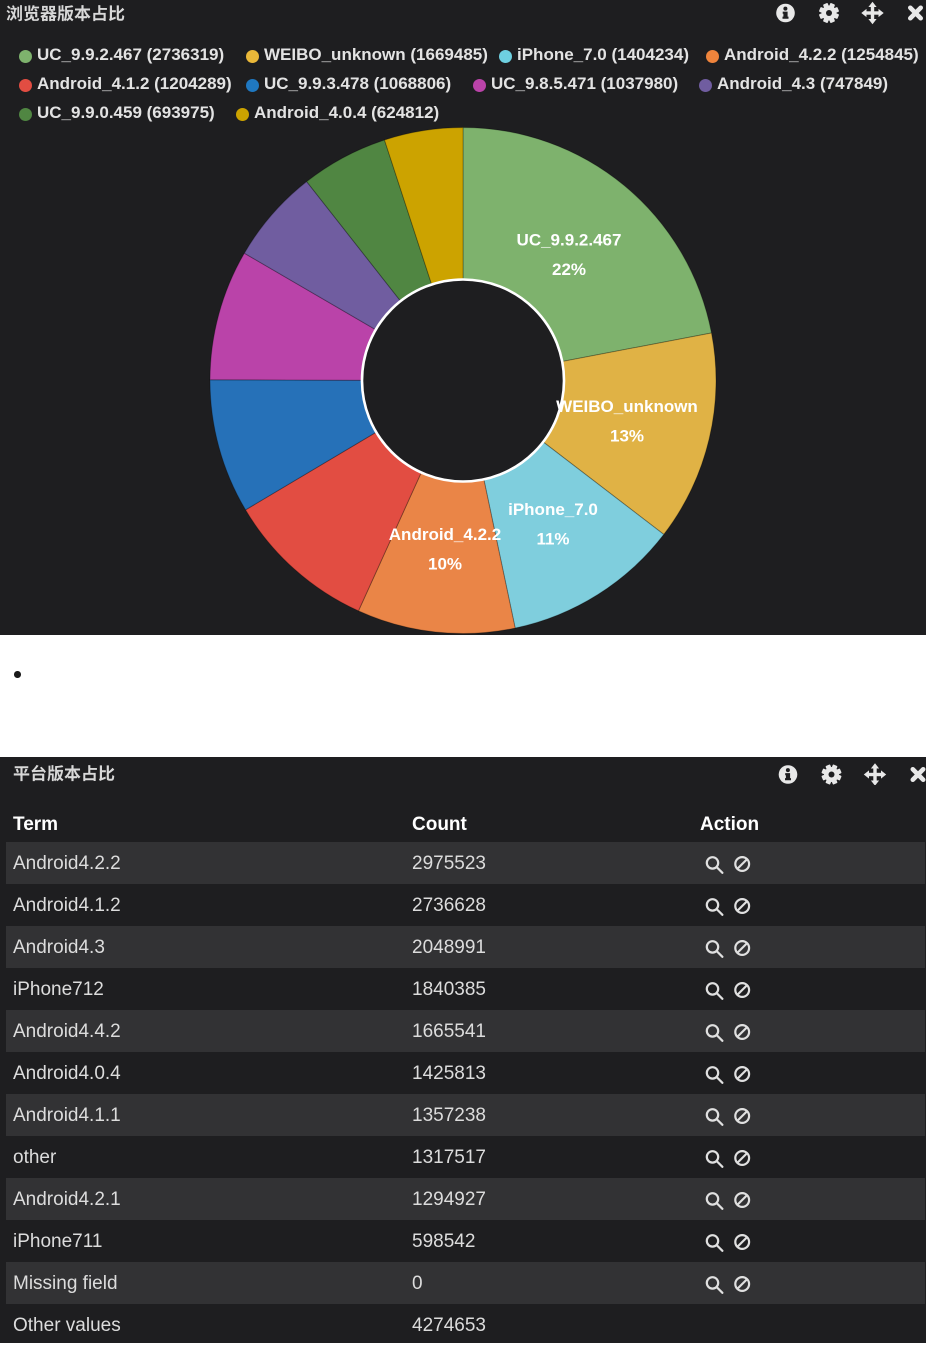 Image resolution: width=933 pixels, height=1346 pixels. What do you see at coordinates (553, 509) in the screenshot?
I see `svg-text: iPhone_7.0` at bounding box center [553, 509].